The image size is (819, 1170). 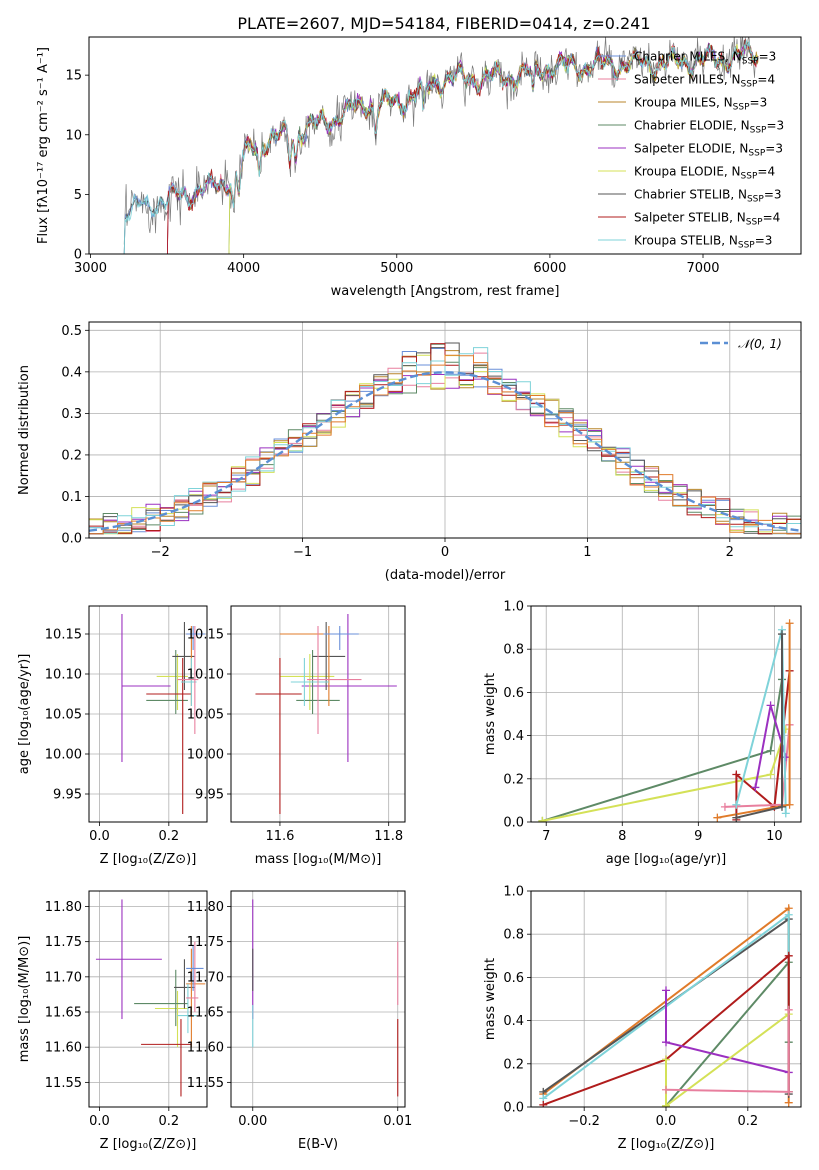 I want to click on mass_vs_EBV-grid, so click(x=318, y=999).